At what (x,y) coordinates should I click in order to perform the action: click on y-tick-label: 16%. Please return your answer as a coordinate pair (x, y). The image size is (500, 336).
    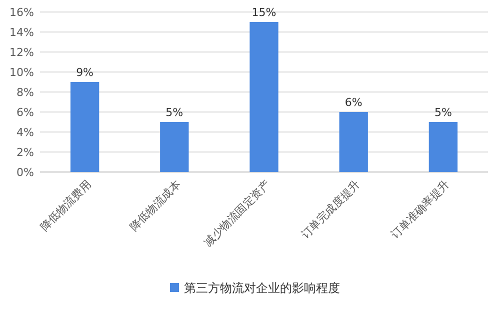
    Looking at the image, I should click on (22, 12).